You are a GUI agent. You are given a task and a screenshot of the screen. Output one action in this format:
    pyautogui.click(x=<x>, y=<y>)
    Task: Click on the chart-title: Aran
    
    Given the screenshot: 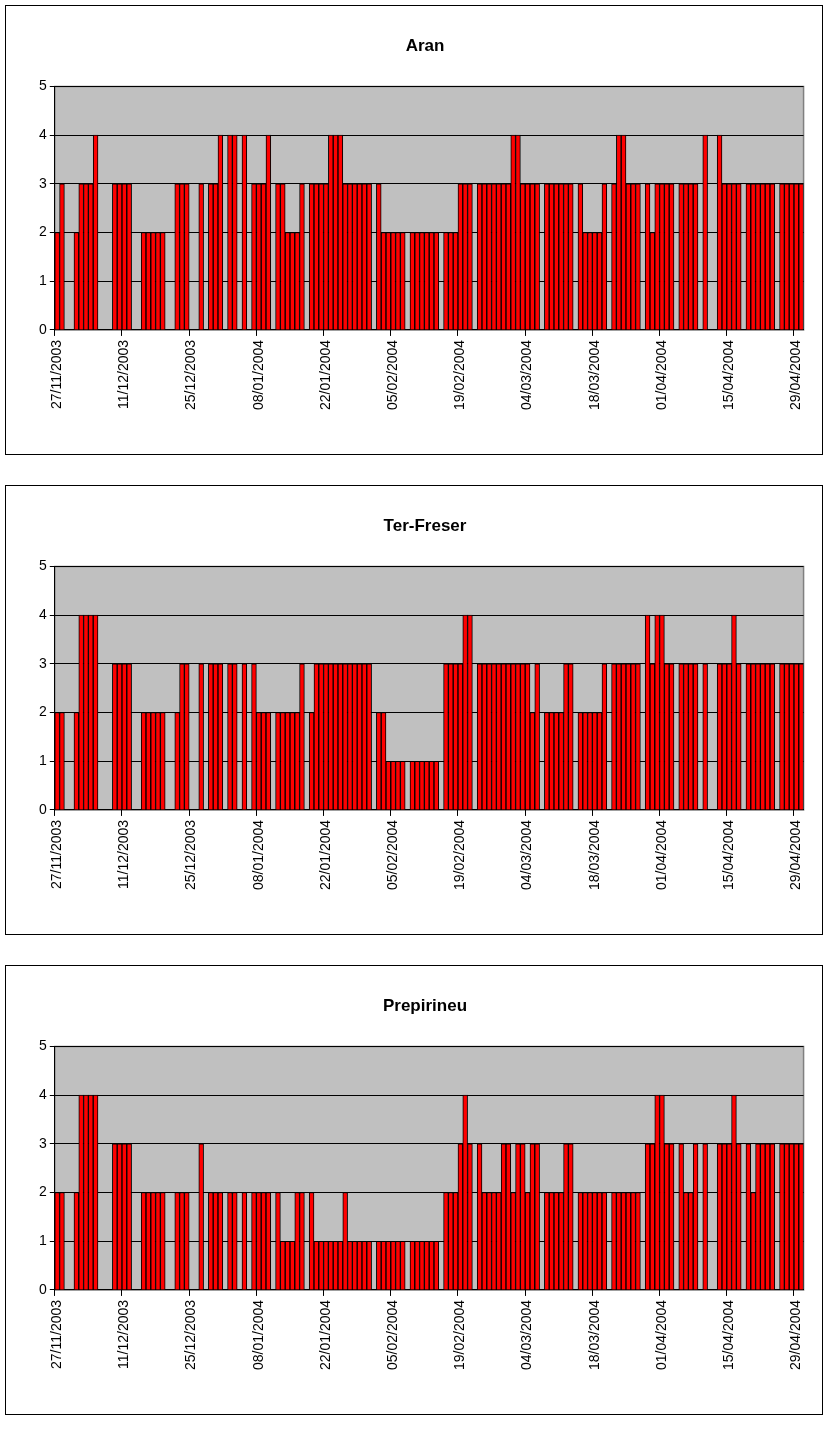 What is the action you would take?
    pyautogui.click(x=425, y=45)
    